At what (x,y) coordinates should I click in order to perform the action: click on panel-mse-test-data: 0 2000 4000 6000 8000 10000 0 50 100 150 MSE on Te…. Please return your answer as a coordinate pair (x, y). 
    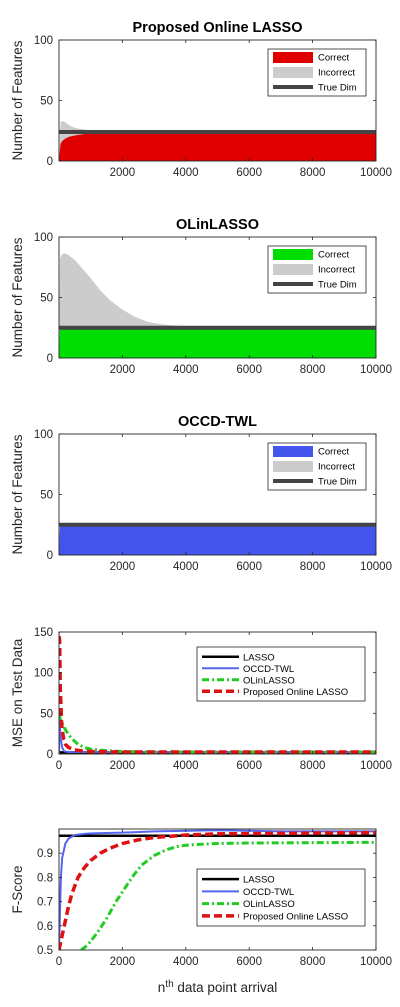
    Looking at the image, I should click on (201, 699).